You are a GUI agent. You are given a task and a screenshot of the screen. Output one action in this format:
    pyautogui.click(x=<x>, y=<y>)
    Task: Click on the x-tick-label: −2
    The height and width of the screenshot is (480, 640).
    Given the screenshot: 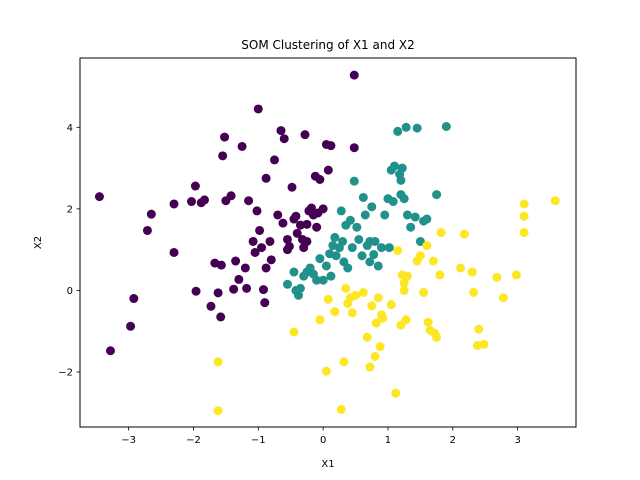 What is the action you would take?
    pyautogui.click(x=193, y=440)
    